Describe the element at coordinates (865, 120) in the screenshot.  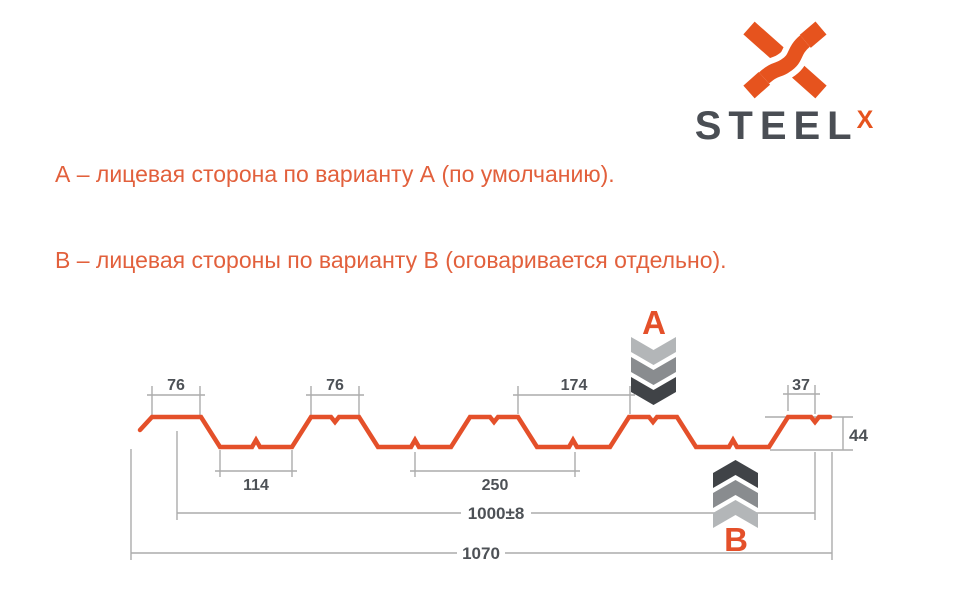
I see `logo-sup-x: X` at that location.